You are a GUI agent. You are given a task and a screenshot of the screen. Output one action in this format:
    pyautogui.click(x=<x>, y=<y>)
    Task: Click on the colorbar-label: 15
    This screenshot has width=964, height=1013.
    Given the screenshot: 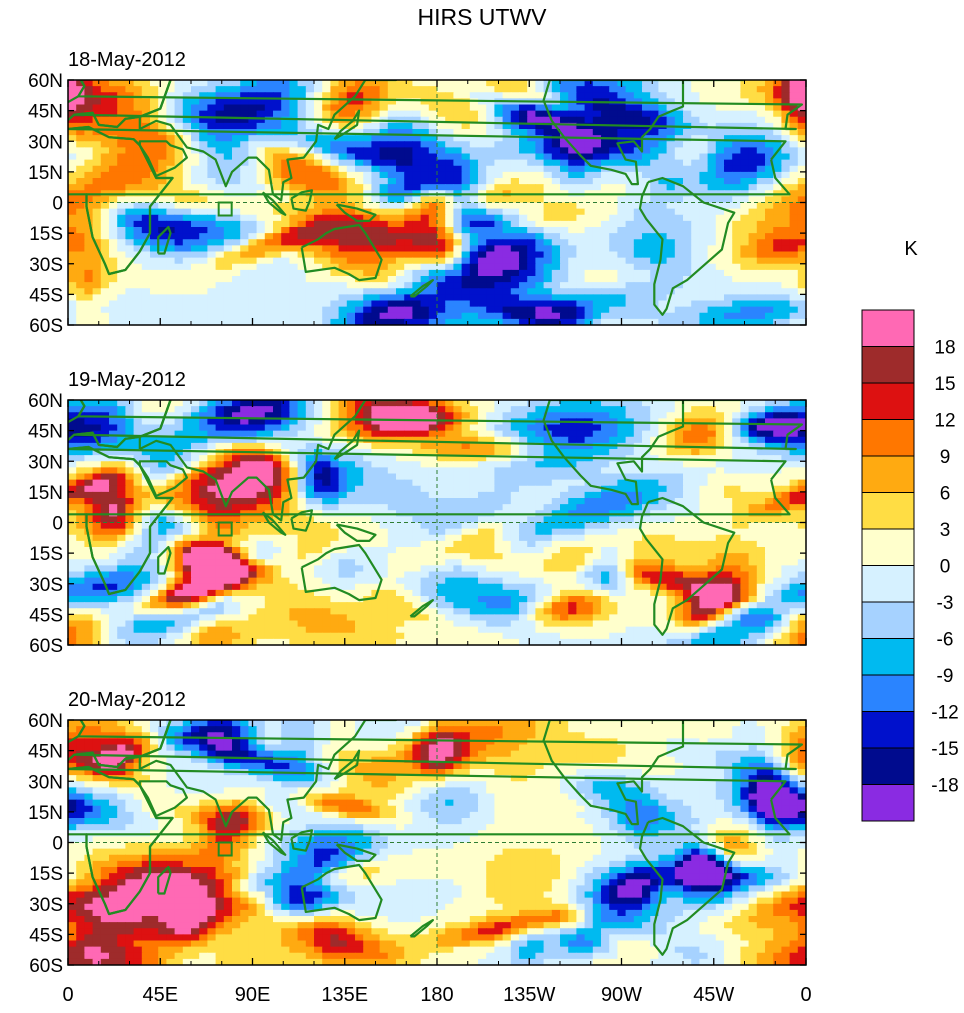 What is the action you would take?
    pyautogui.click(x=944, y=384)
    